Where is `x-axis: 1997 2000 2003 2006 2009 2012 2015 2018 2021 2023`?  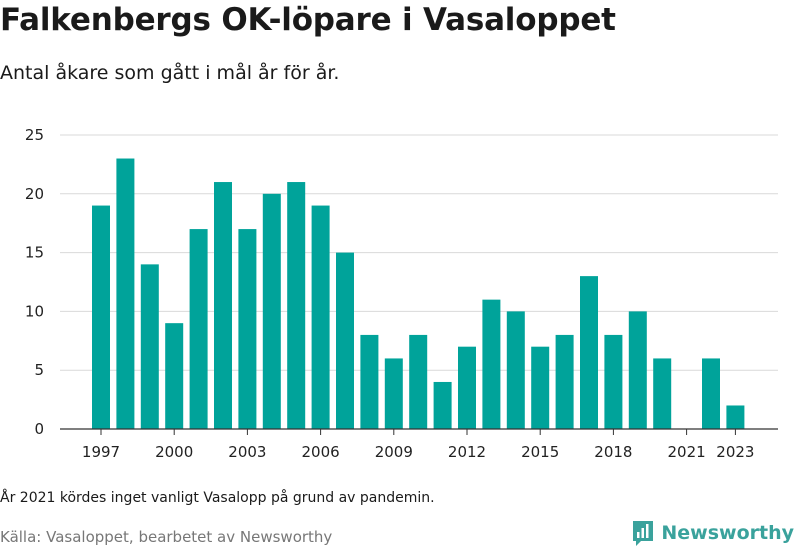
x-axis: 1997 2000 2003 2006 2009 2012 2015 2018 2021 2023 is located at coordinates (419, 444).